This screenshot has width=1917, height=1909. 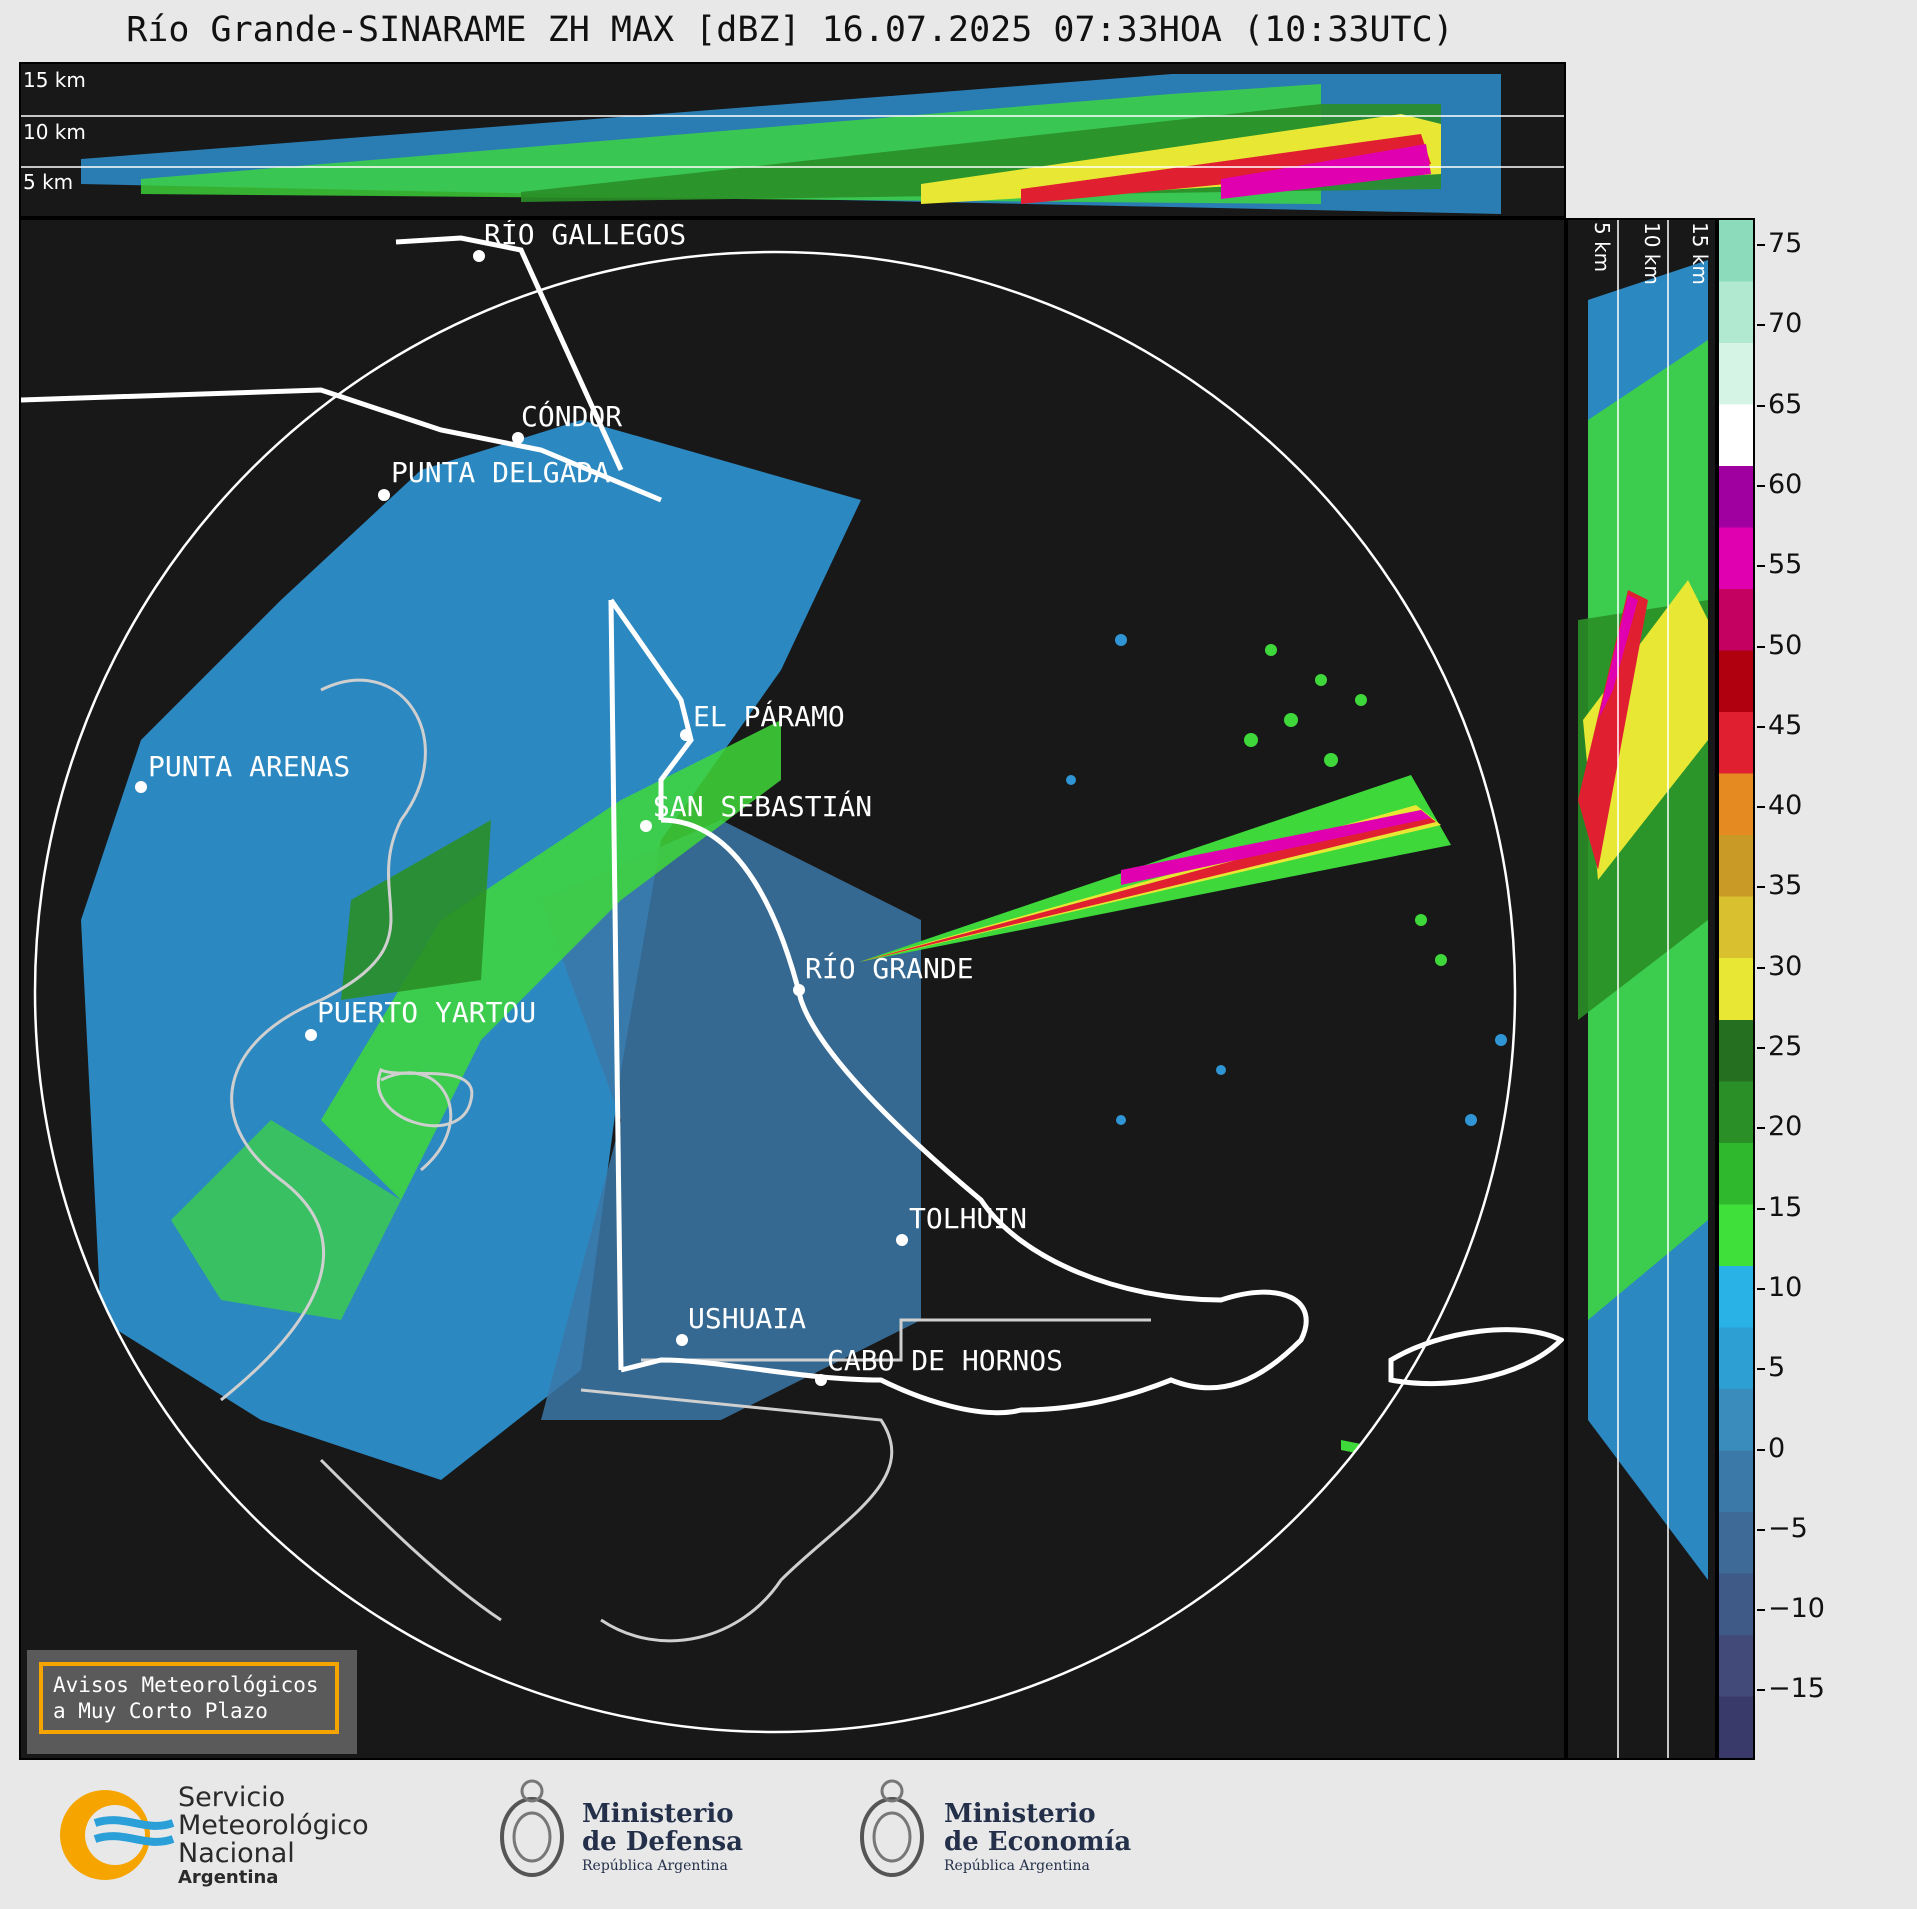 I want to click on city-label-ushuaia: USHUAIA, so click(x=747, y=1318).